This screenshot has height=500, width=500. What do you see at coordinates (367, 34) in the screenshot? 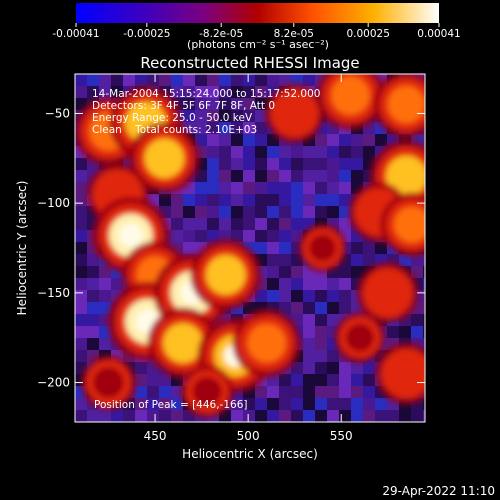
I see `colorbar-tick-label: 0.00025` at bounding box center [367, 34].